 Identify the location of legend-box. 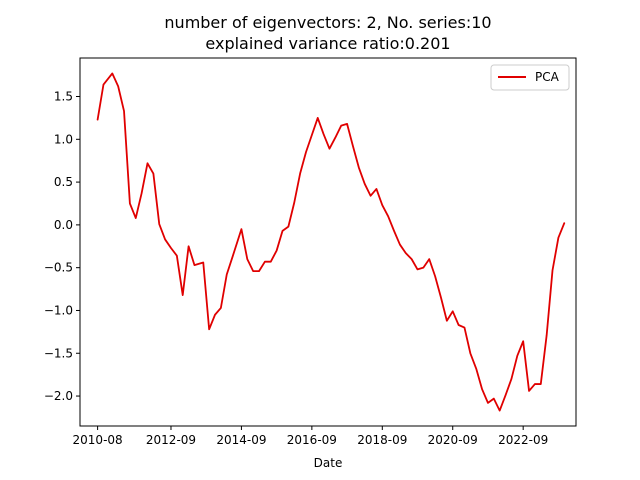
(530, 77).